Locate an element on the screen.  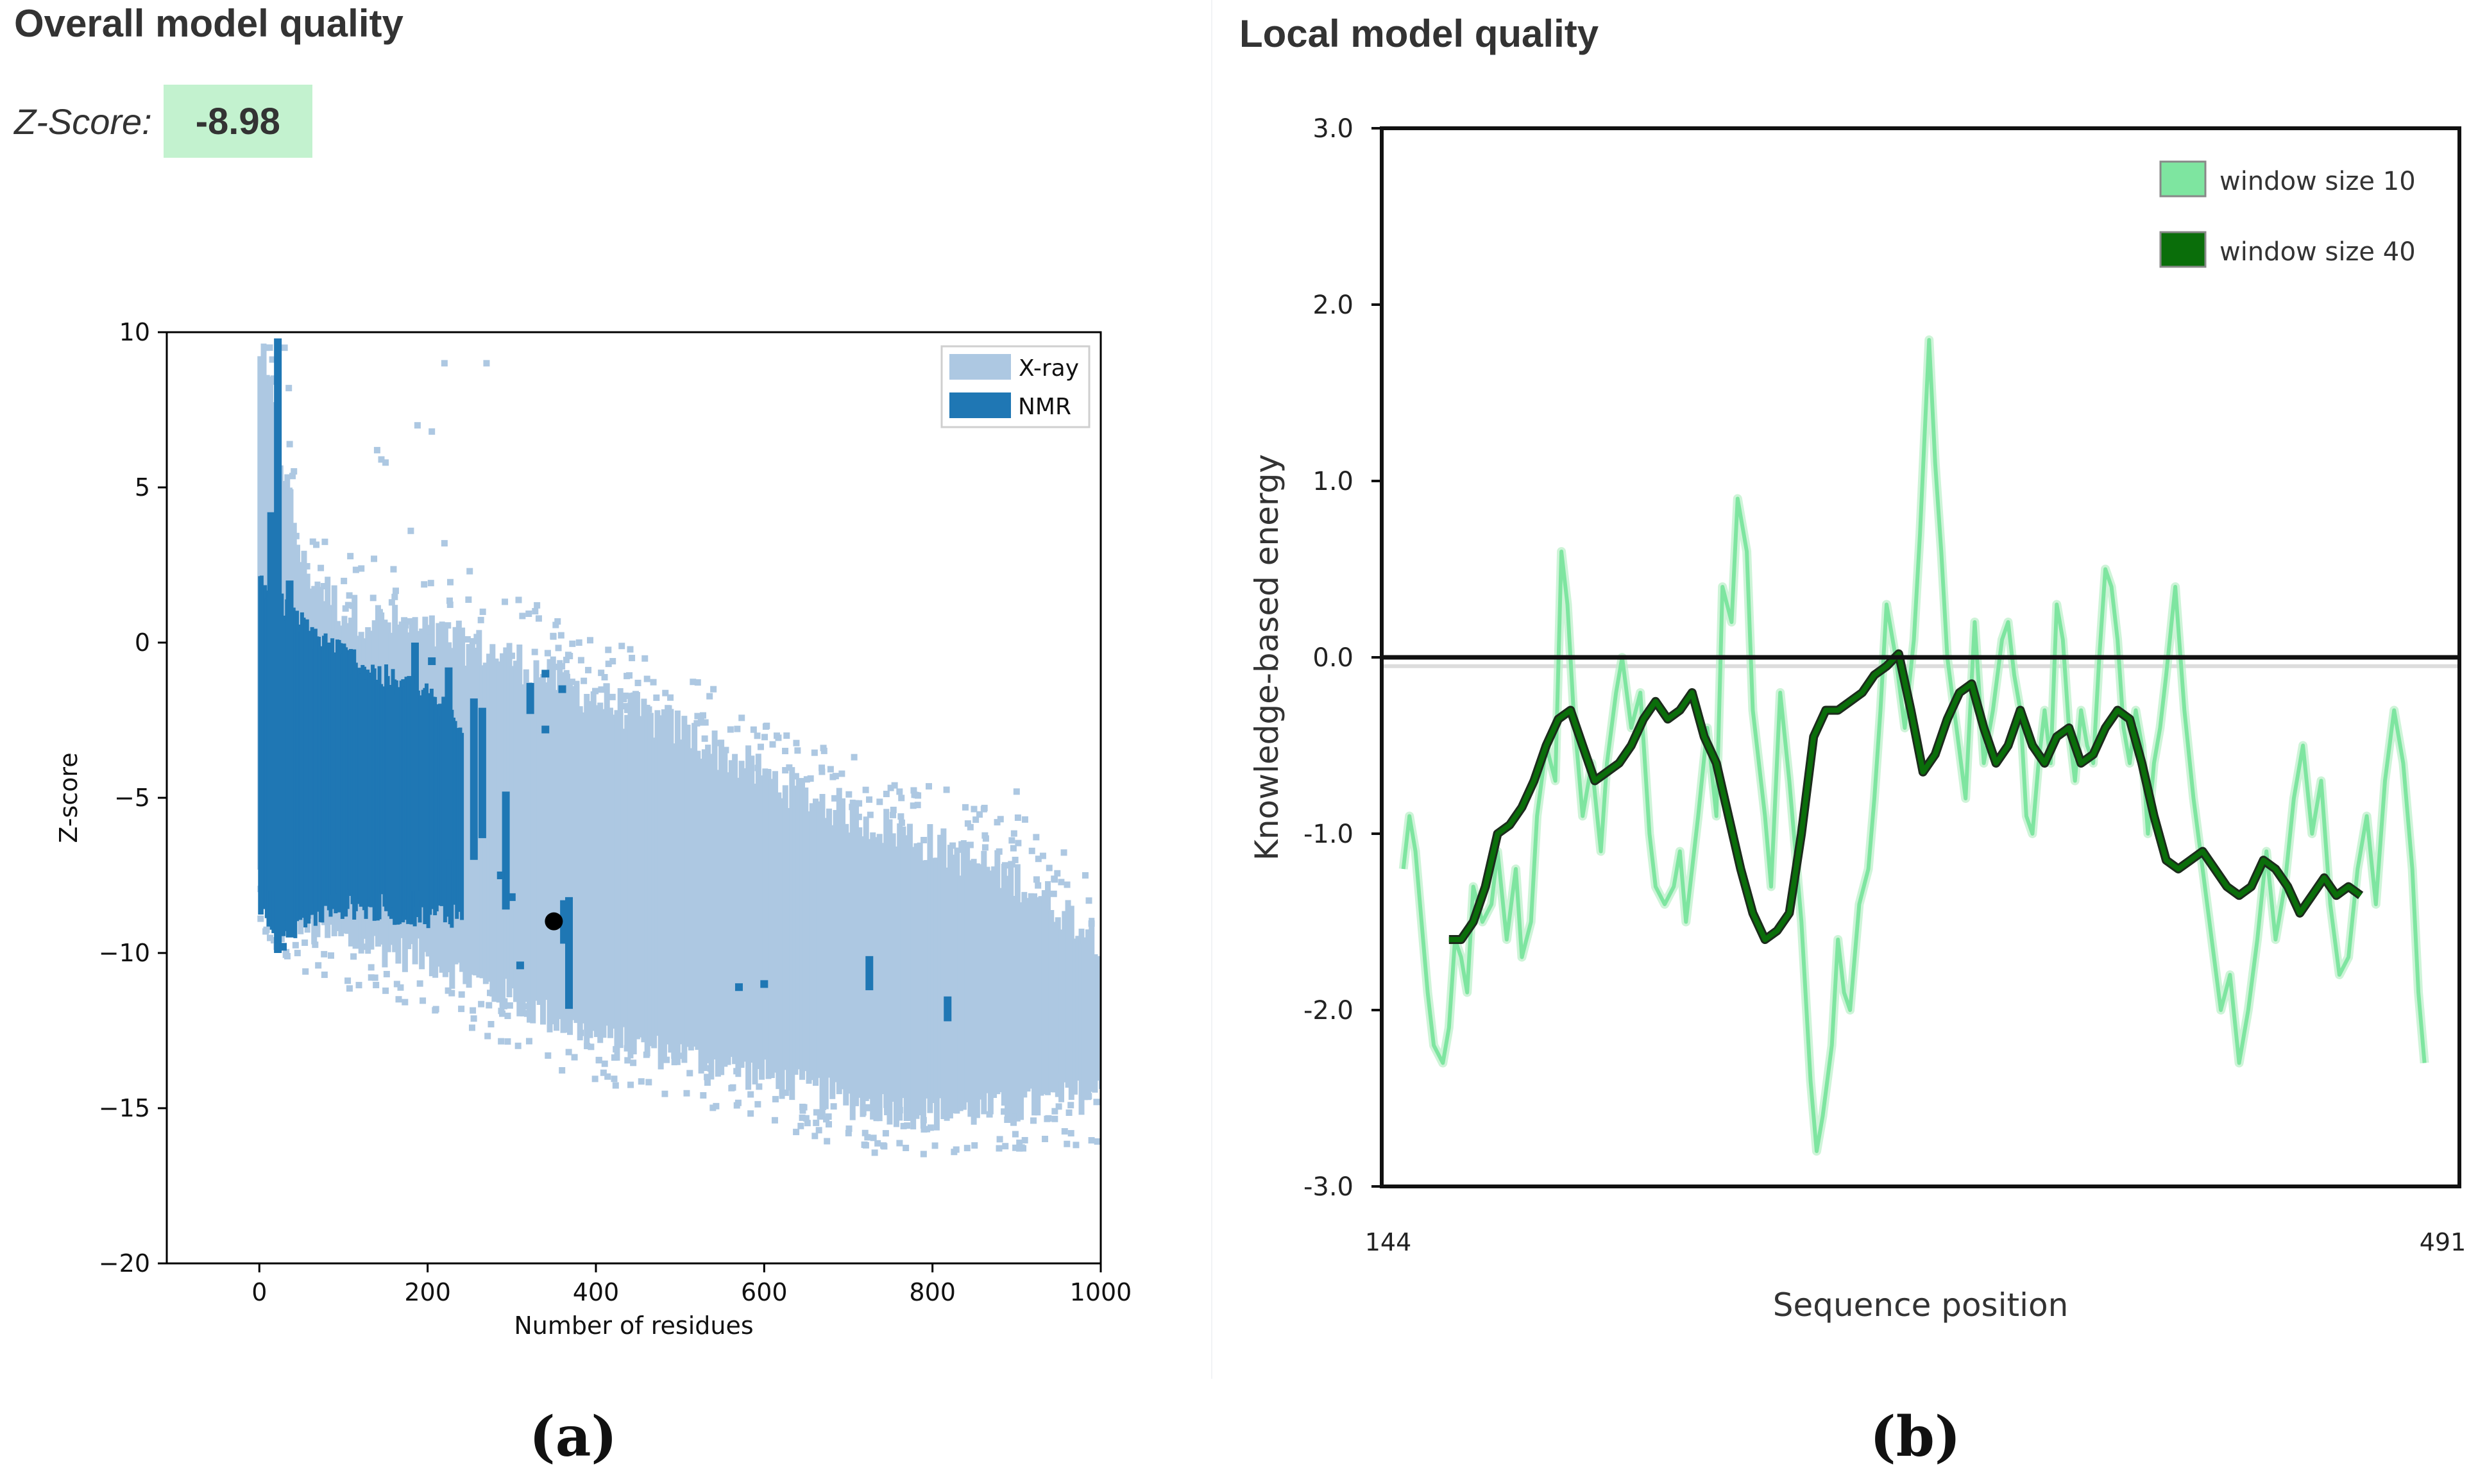
x-tick-144: 144 is located at coordinates (1388, 1242).